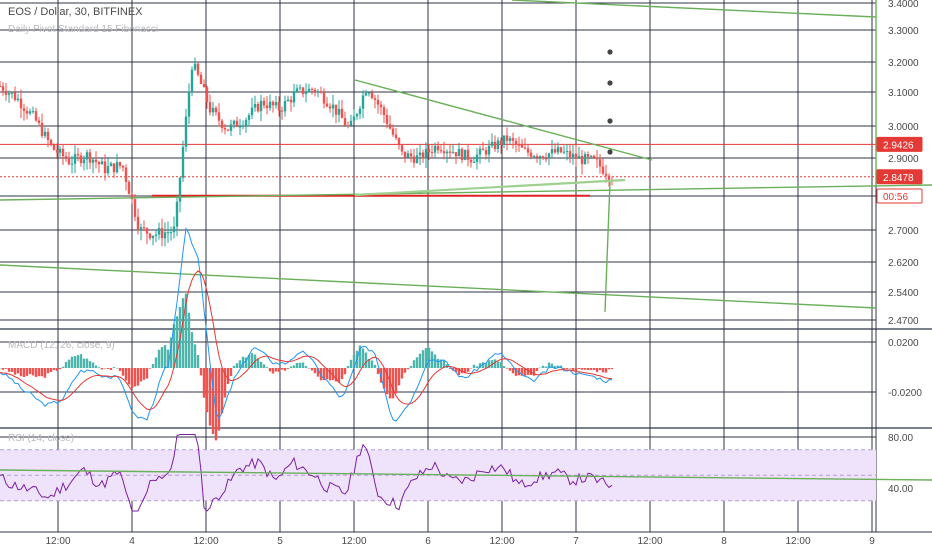  What do you see at coordinates (899, 196) in the screenshot?
I see `price-tag-badge` at bounding box center [899, 196].